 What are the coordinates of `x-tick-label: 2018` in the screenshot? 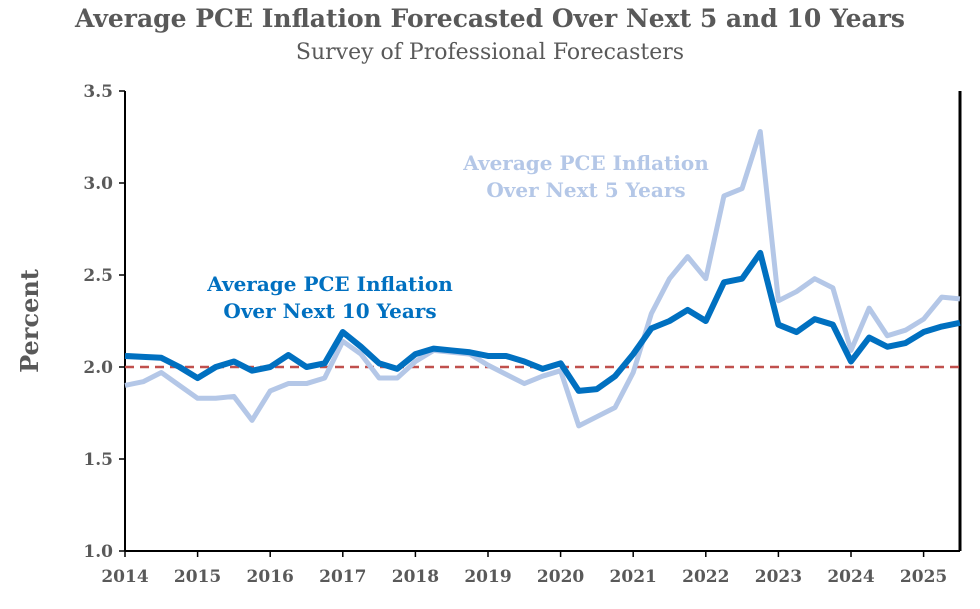 It's located at (415, 577).